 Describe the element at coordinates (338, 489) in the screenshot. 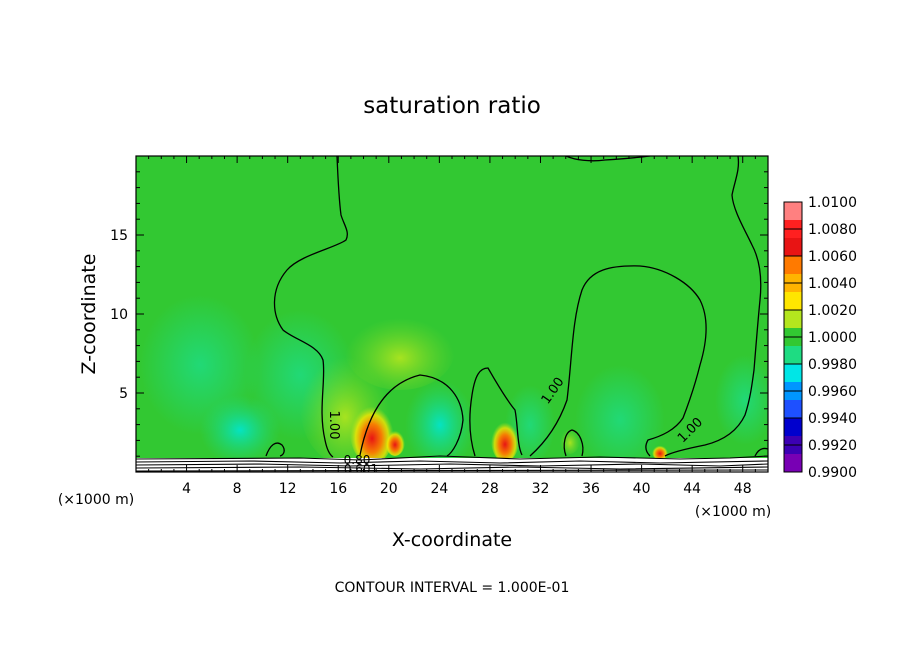

I see `x-tick-label: 16` at that location.